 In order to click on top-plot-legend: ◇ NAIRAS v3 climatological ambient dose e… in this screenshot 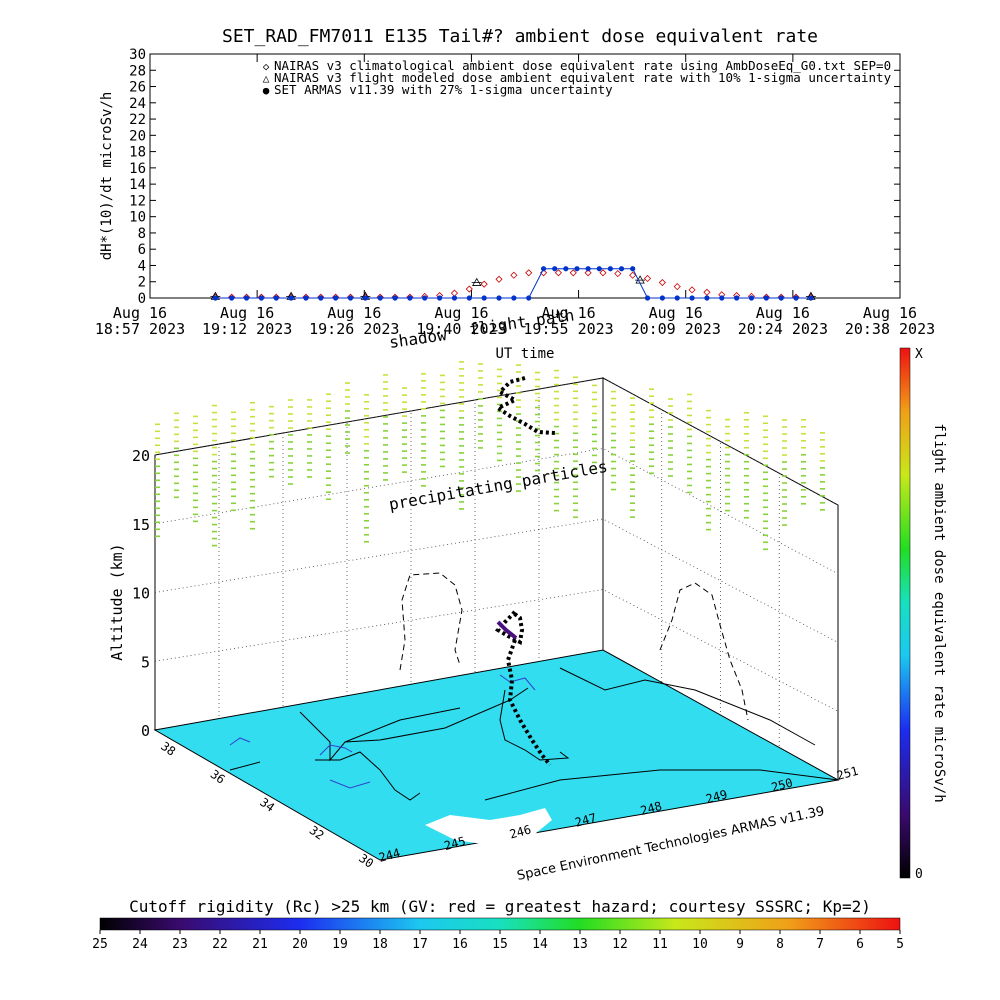, I will do `click(577, 77)`.